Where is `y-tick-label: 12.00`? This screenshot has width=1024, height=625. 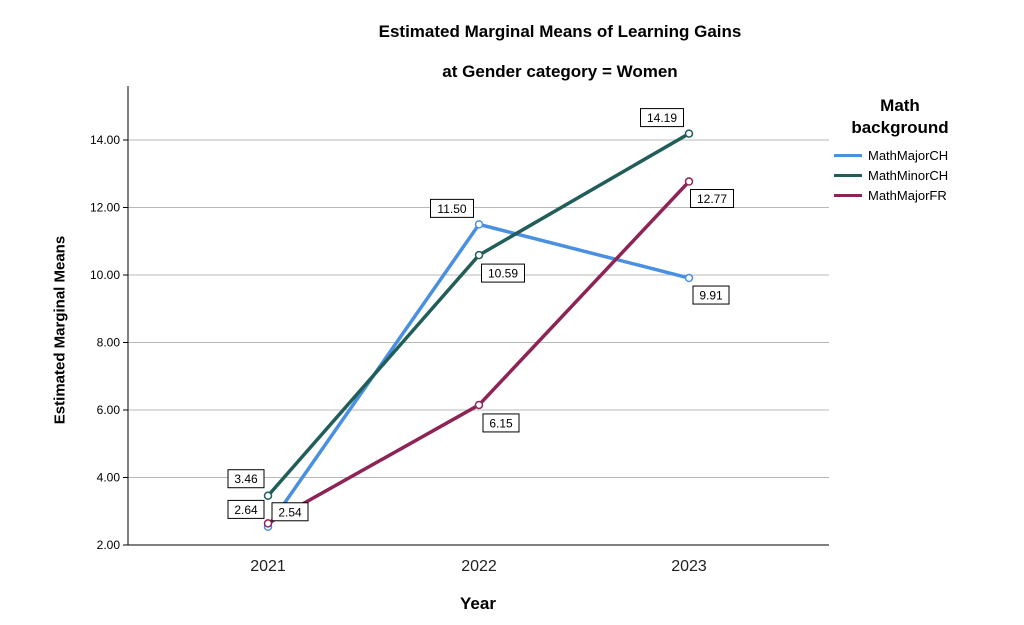
y-tick-label: 12.00 is located at coordinates (105, 208).